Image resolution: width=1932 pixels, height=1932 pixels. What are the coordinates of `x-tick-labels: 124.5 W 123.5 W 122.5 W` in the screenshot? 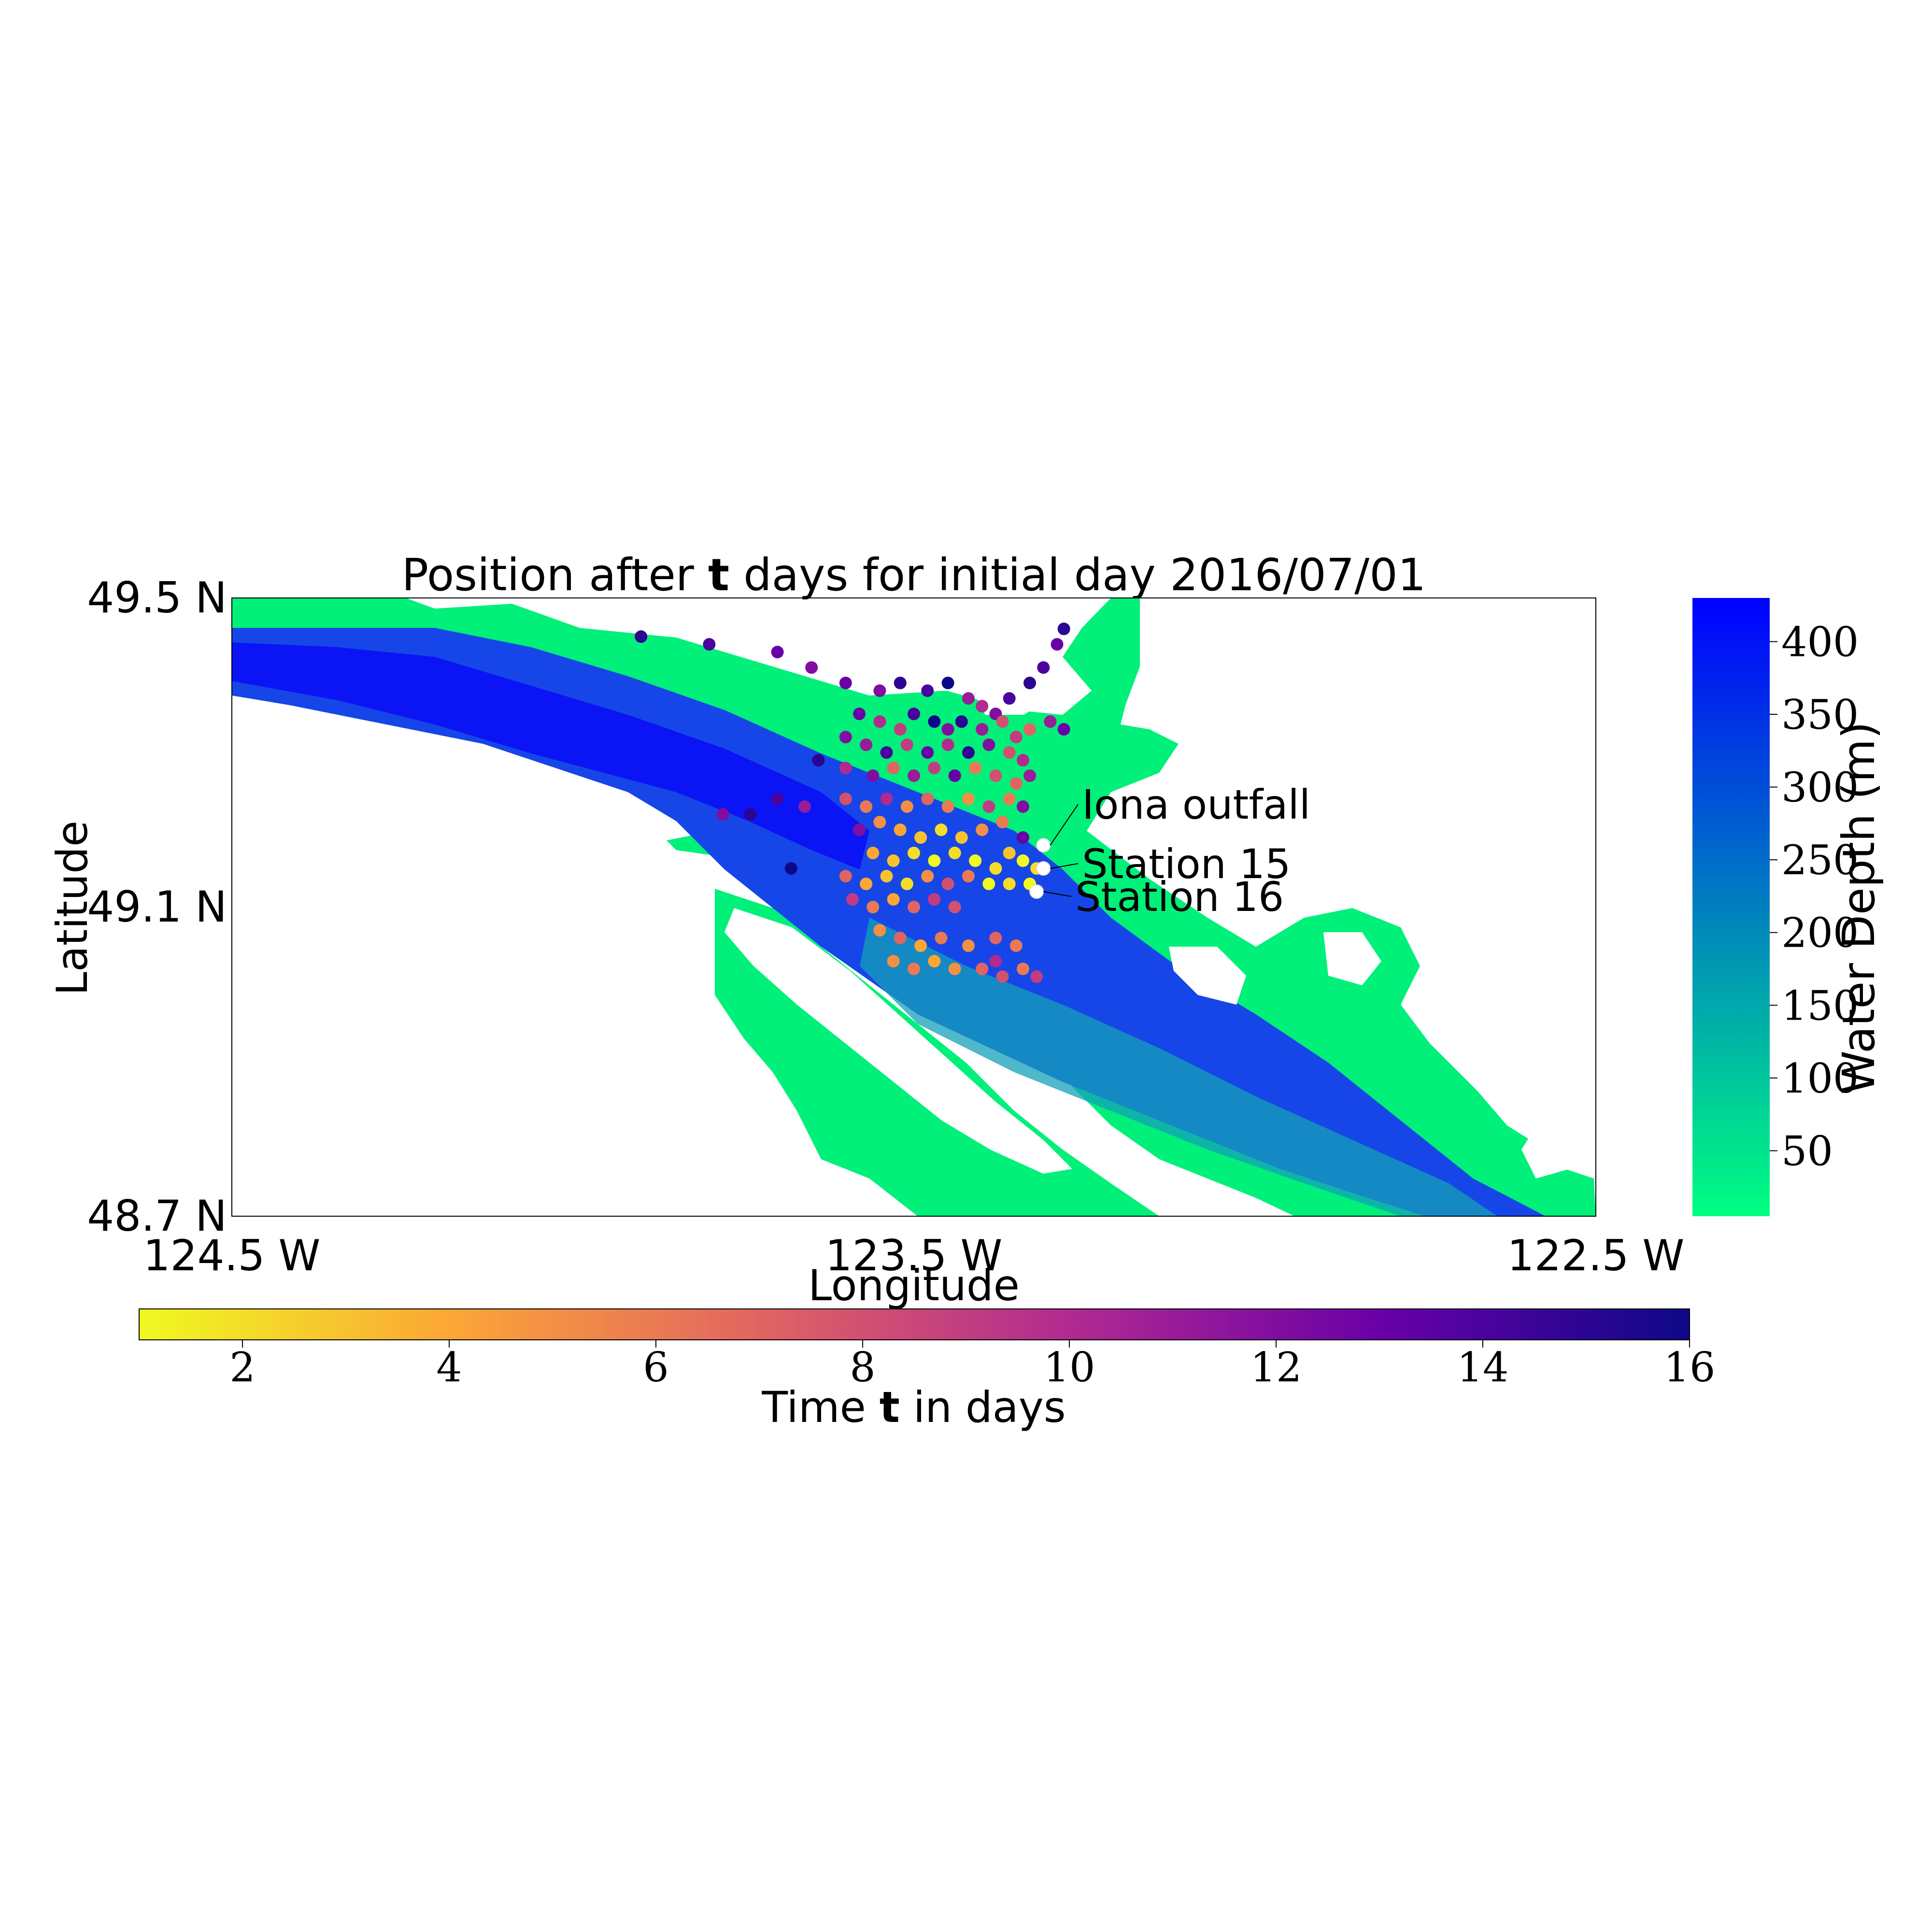 It's located at (914, 1255).